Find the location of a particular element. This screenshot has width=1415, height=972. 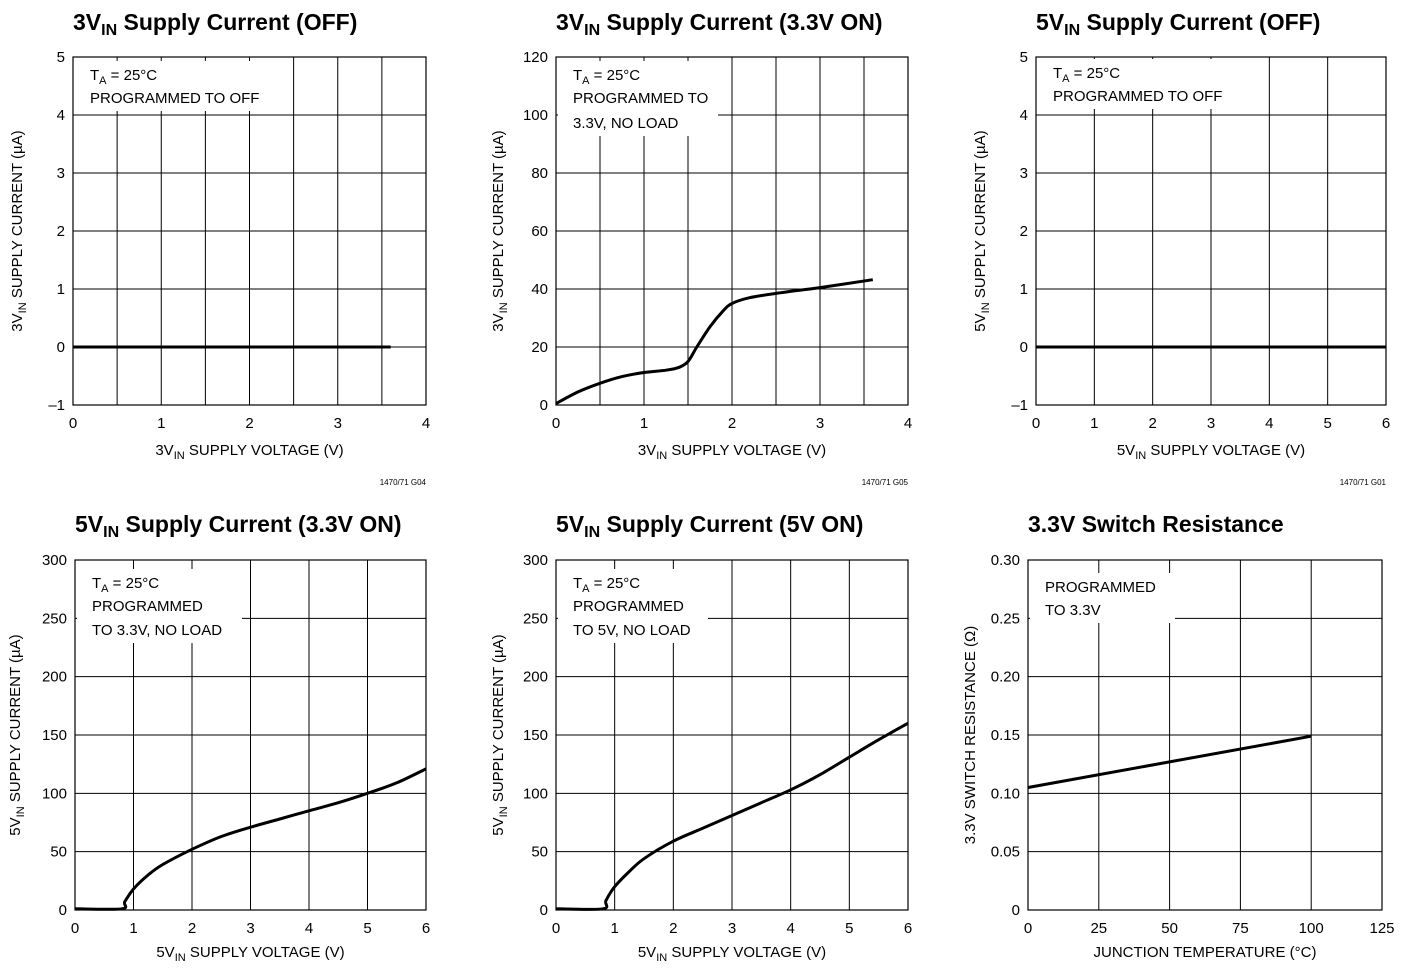

chart-switch-resistance-x-tick-label: 50 is located at coordinates (1169, 928).